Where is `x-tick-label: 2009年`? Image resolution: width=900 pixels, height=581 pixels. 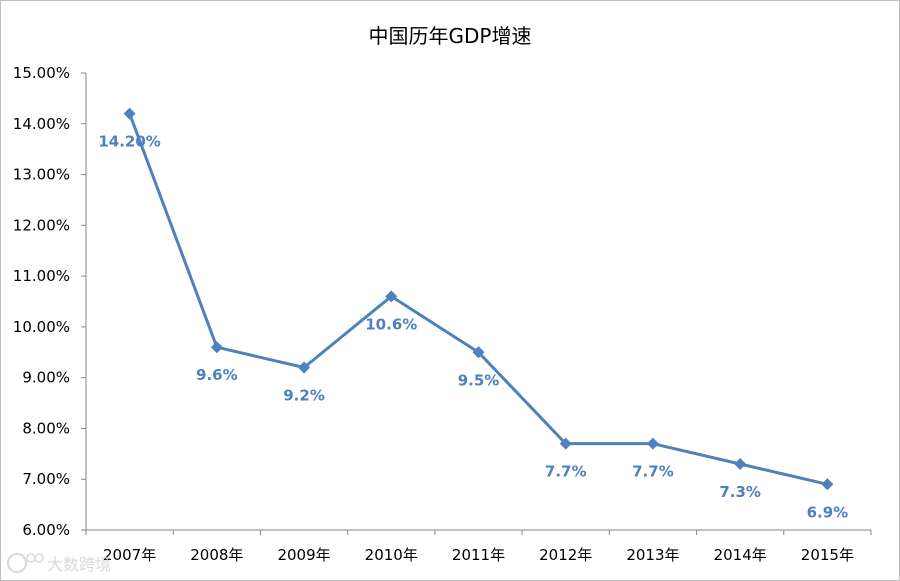 x-tick-label: 2009年 is located at coordinates (303, 555).